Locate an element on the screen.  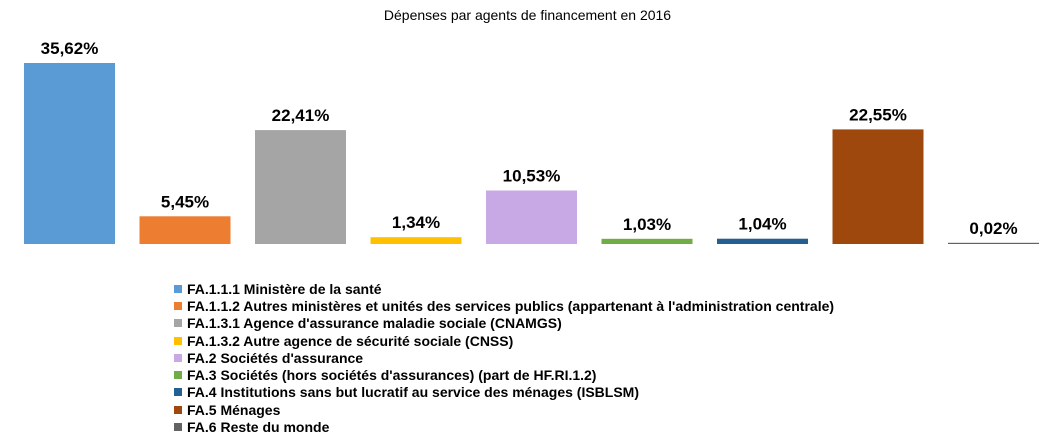
legend-item-5: FA.2 Sociétés d'assurance is located at coordinates (504, 357).